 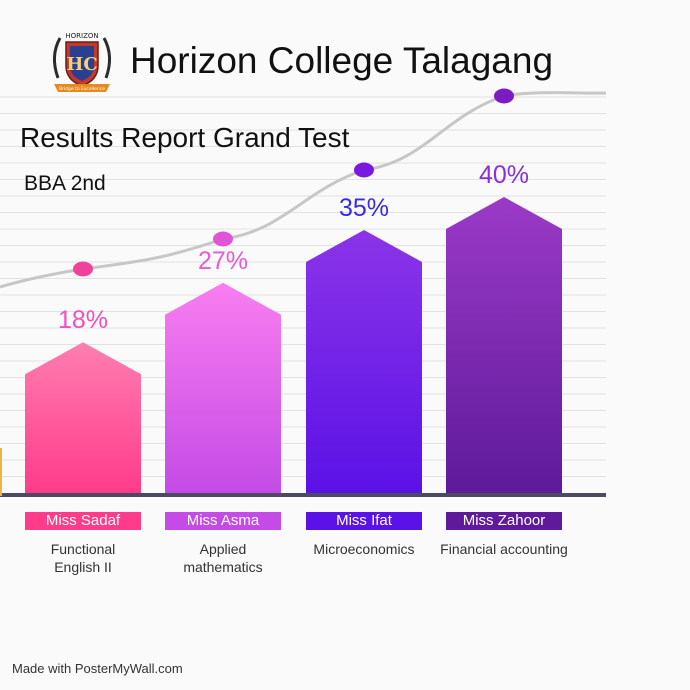 I want to click on subject-label: Applied mathematics, so click(x=223, y=558).